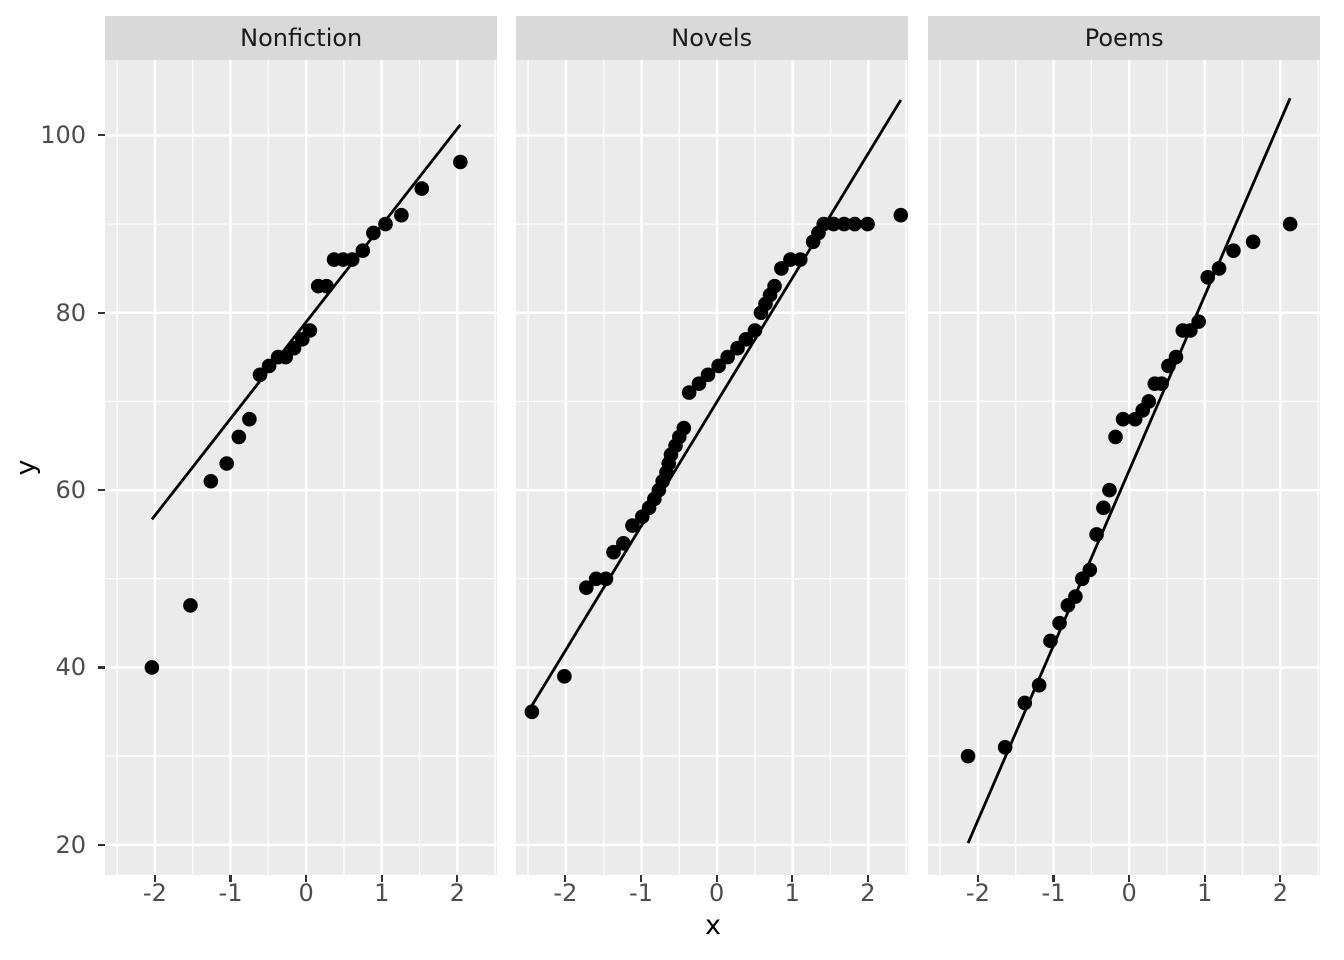  What do you see at coordinates (70, 844) in the screenshot?
I see `y-axis-tick-label: 20` at bounding box center [70, 844].